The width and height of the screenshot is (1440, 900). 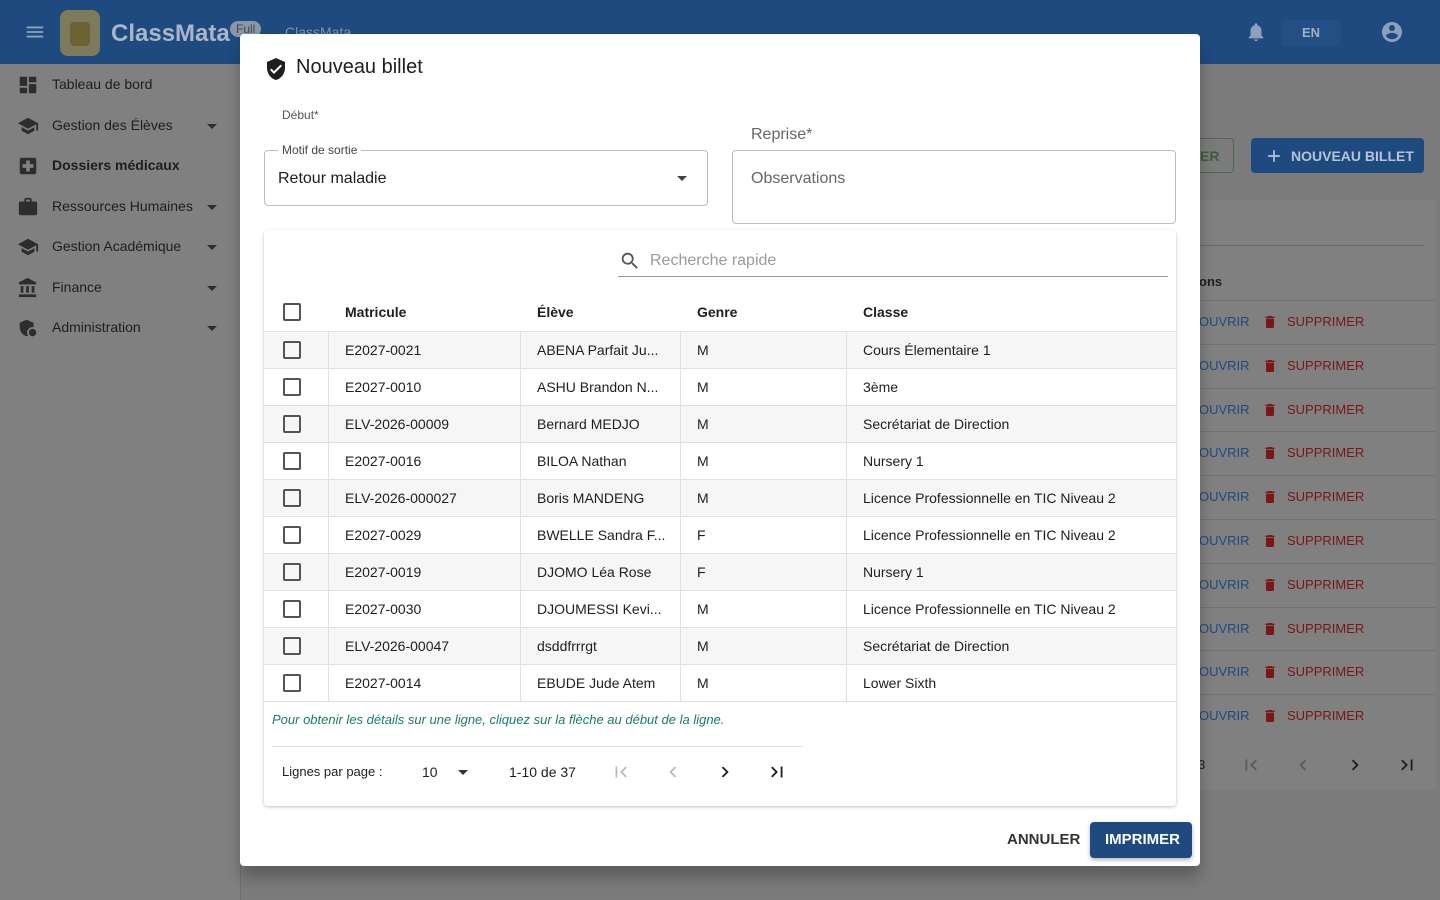 What do you see at coordinates (591, 498) in the screenshot?
I see `table-cell: Boris MANDENG` at bounding box center [591, 498].